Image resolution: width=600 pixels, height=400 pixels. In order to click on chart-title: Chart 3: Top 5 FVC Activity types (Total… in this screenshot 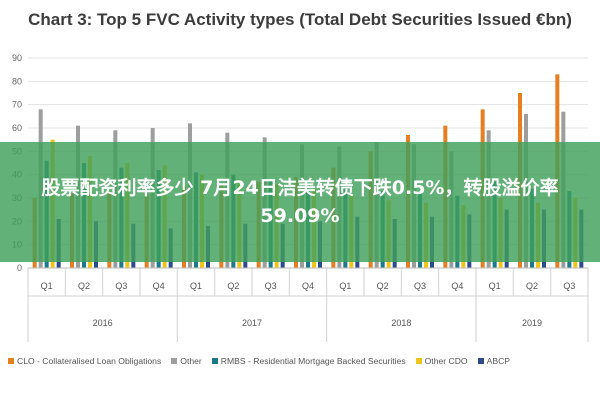, I will do `click(300, 19)`.